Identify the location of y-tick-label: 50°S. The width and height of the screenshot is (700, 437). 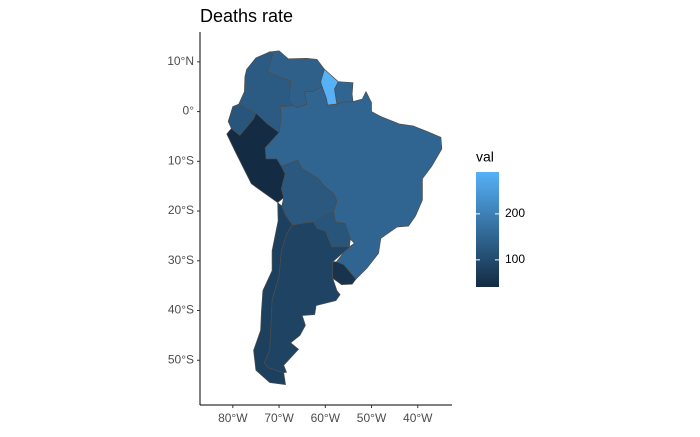
(181, 359).